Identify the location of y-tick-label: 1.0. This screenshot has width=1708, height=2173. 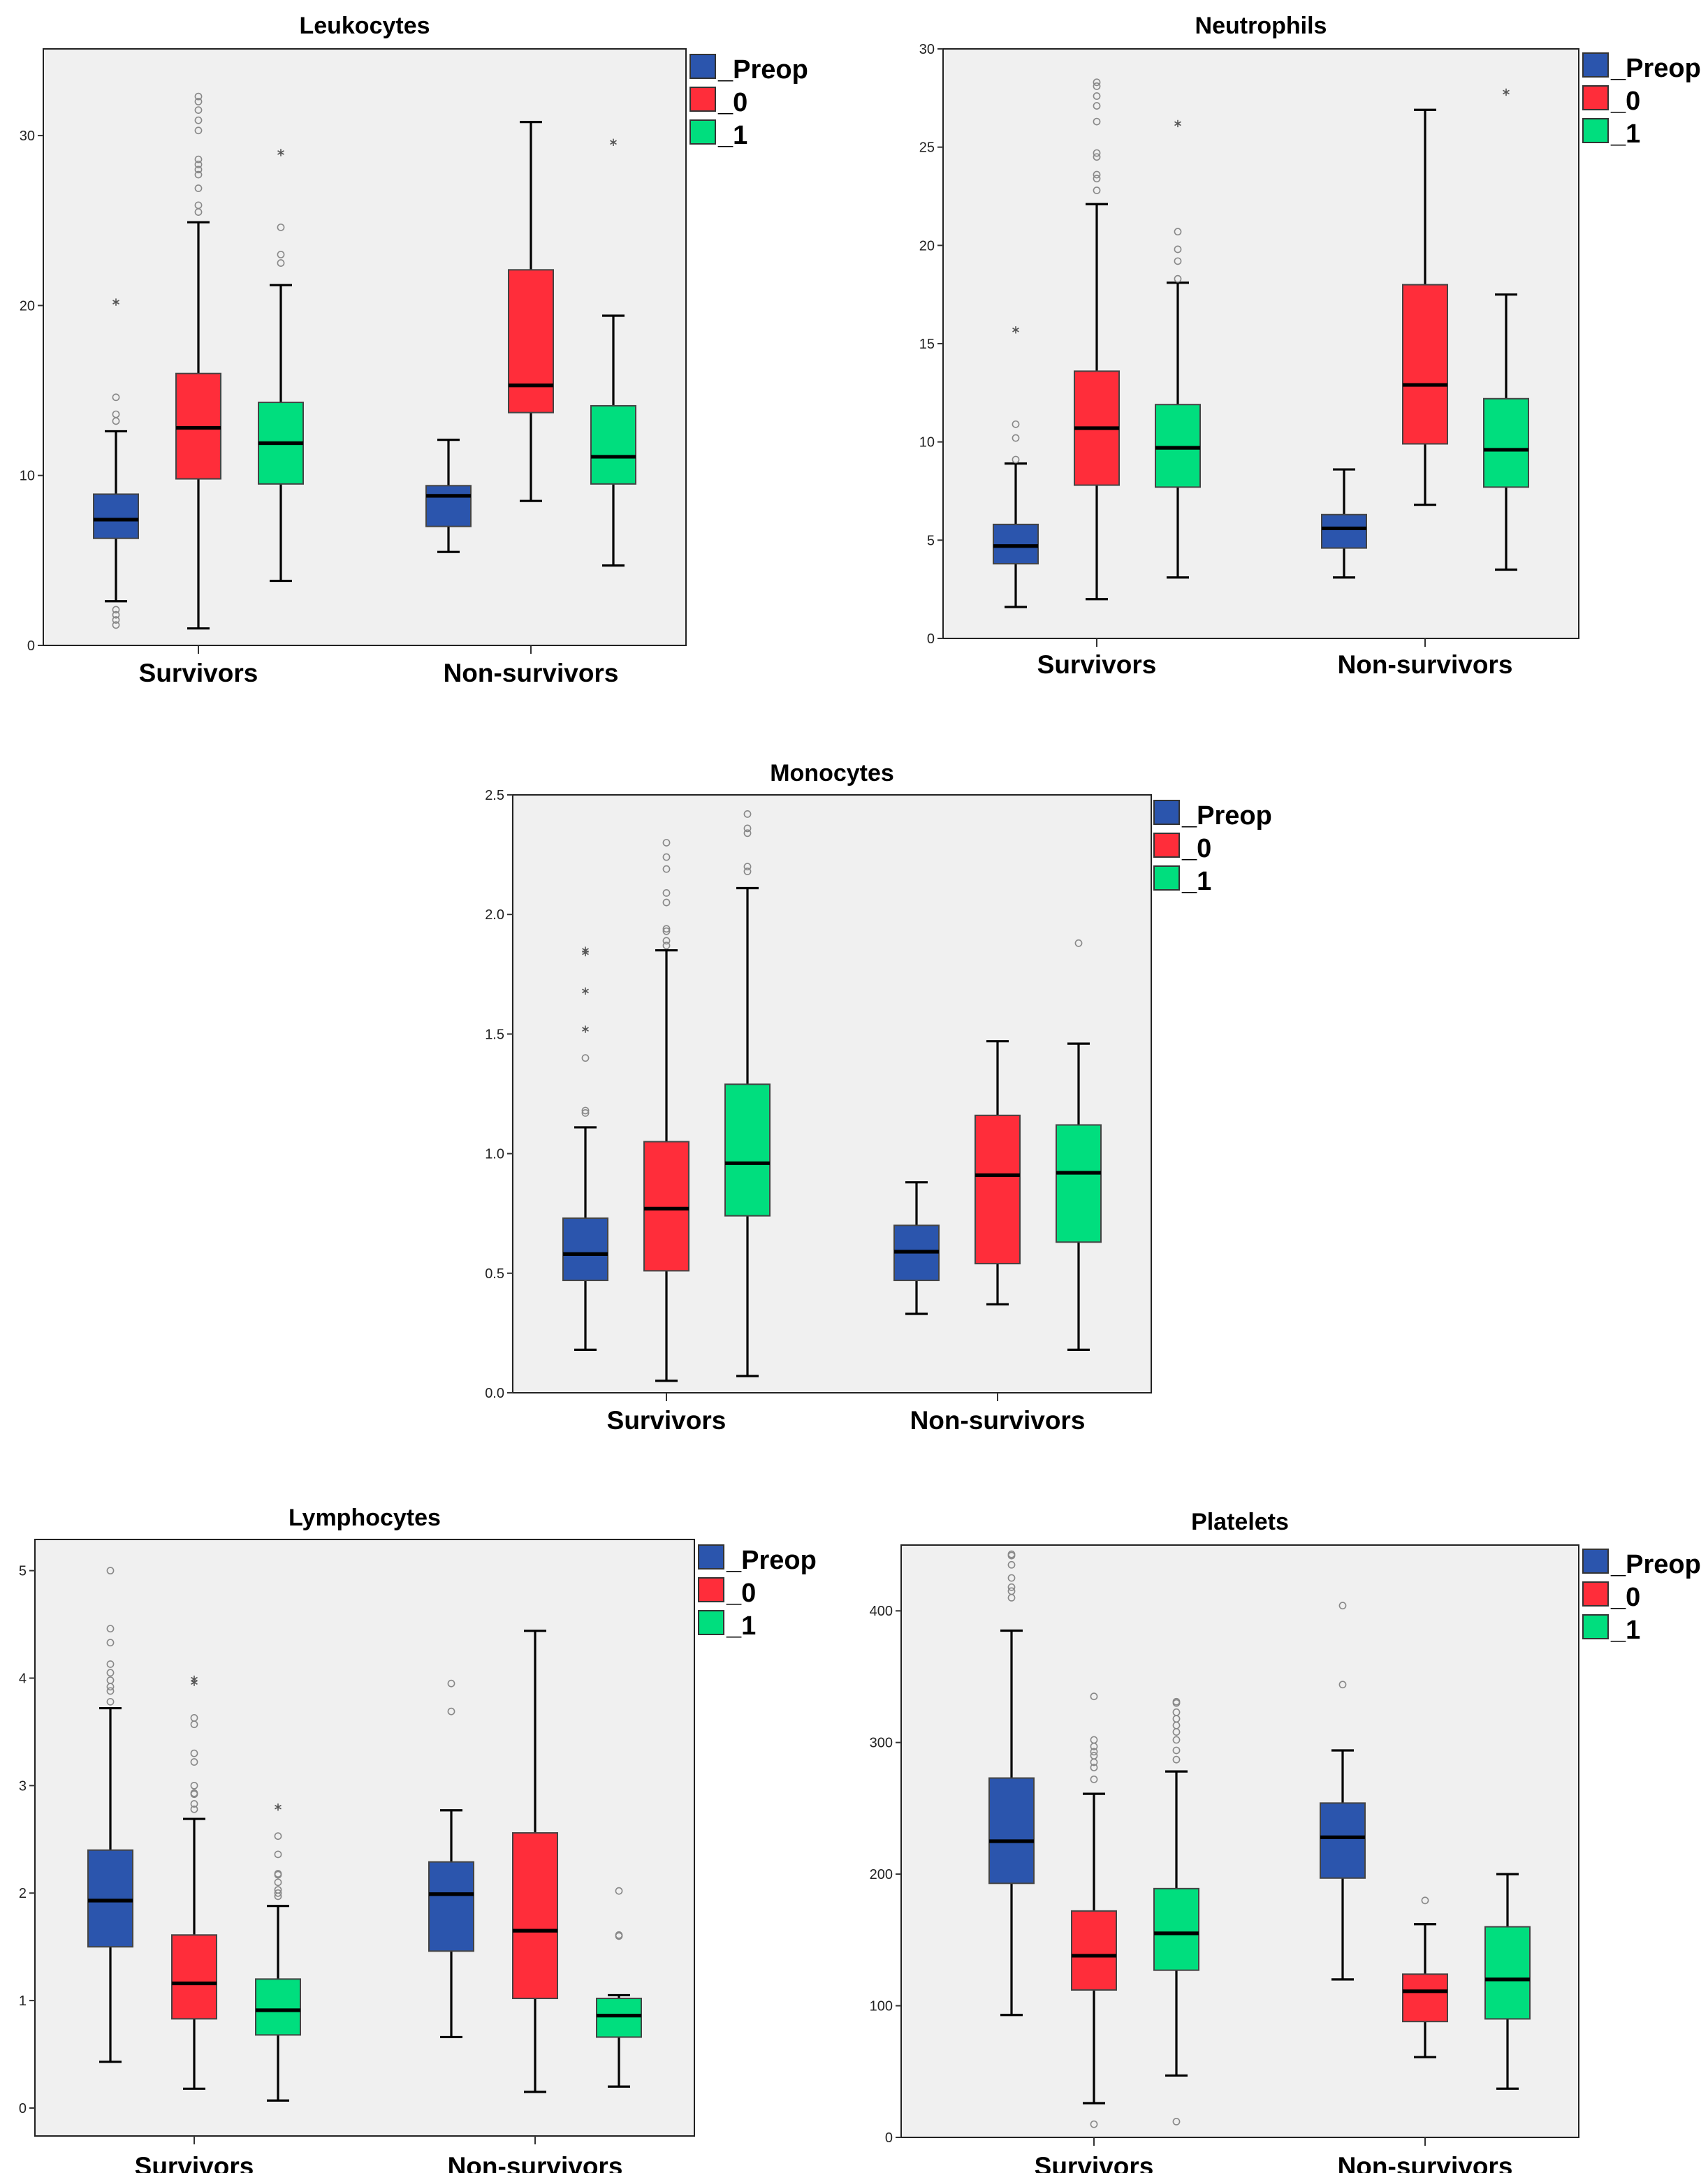
(495, 1154).